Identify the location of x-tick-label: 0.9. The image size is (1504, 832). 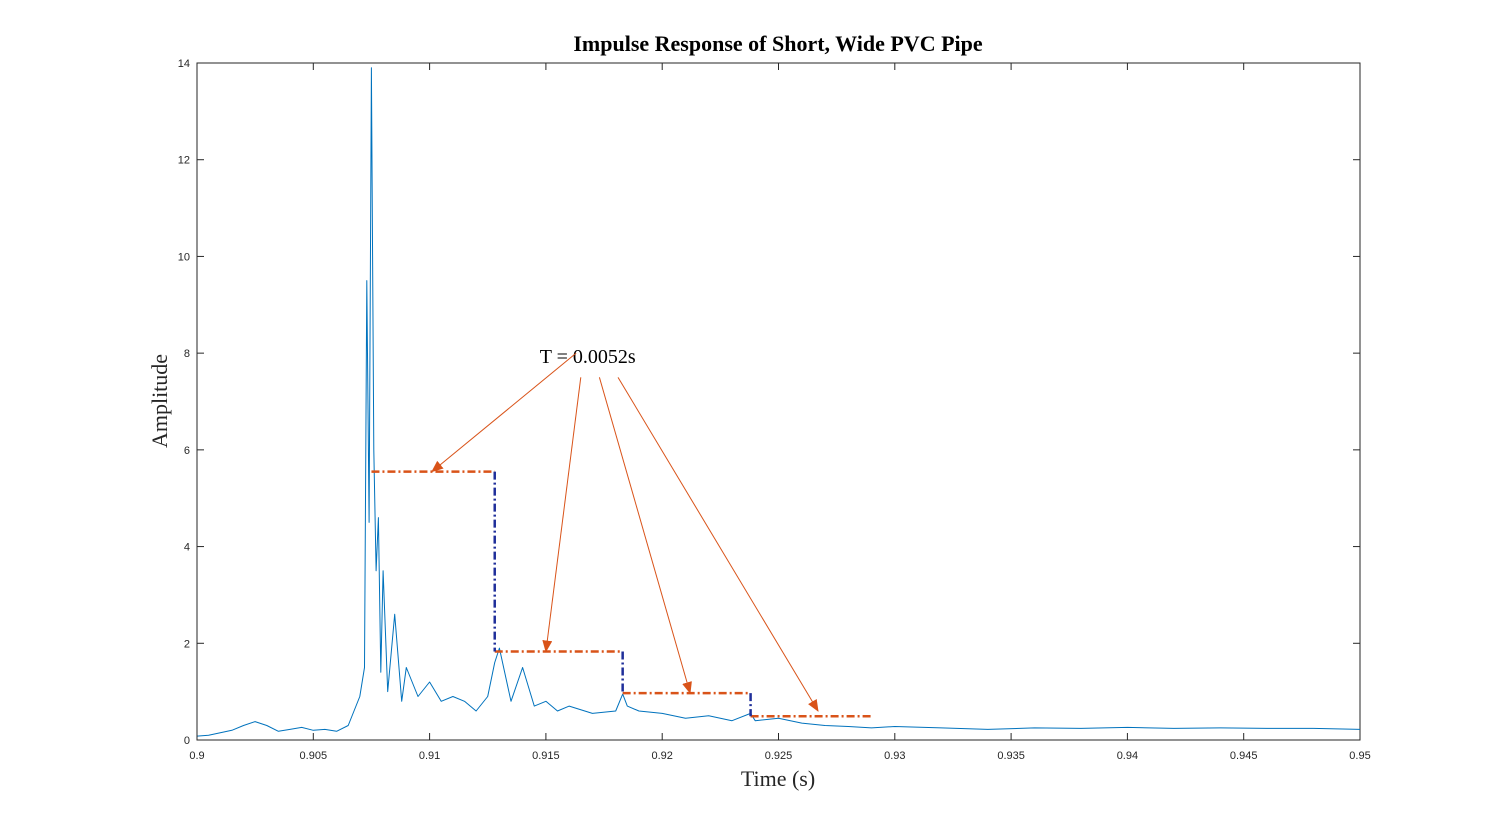
(196, 756).